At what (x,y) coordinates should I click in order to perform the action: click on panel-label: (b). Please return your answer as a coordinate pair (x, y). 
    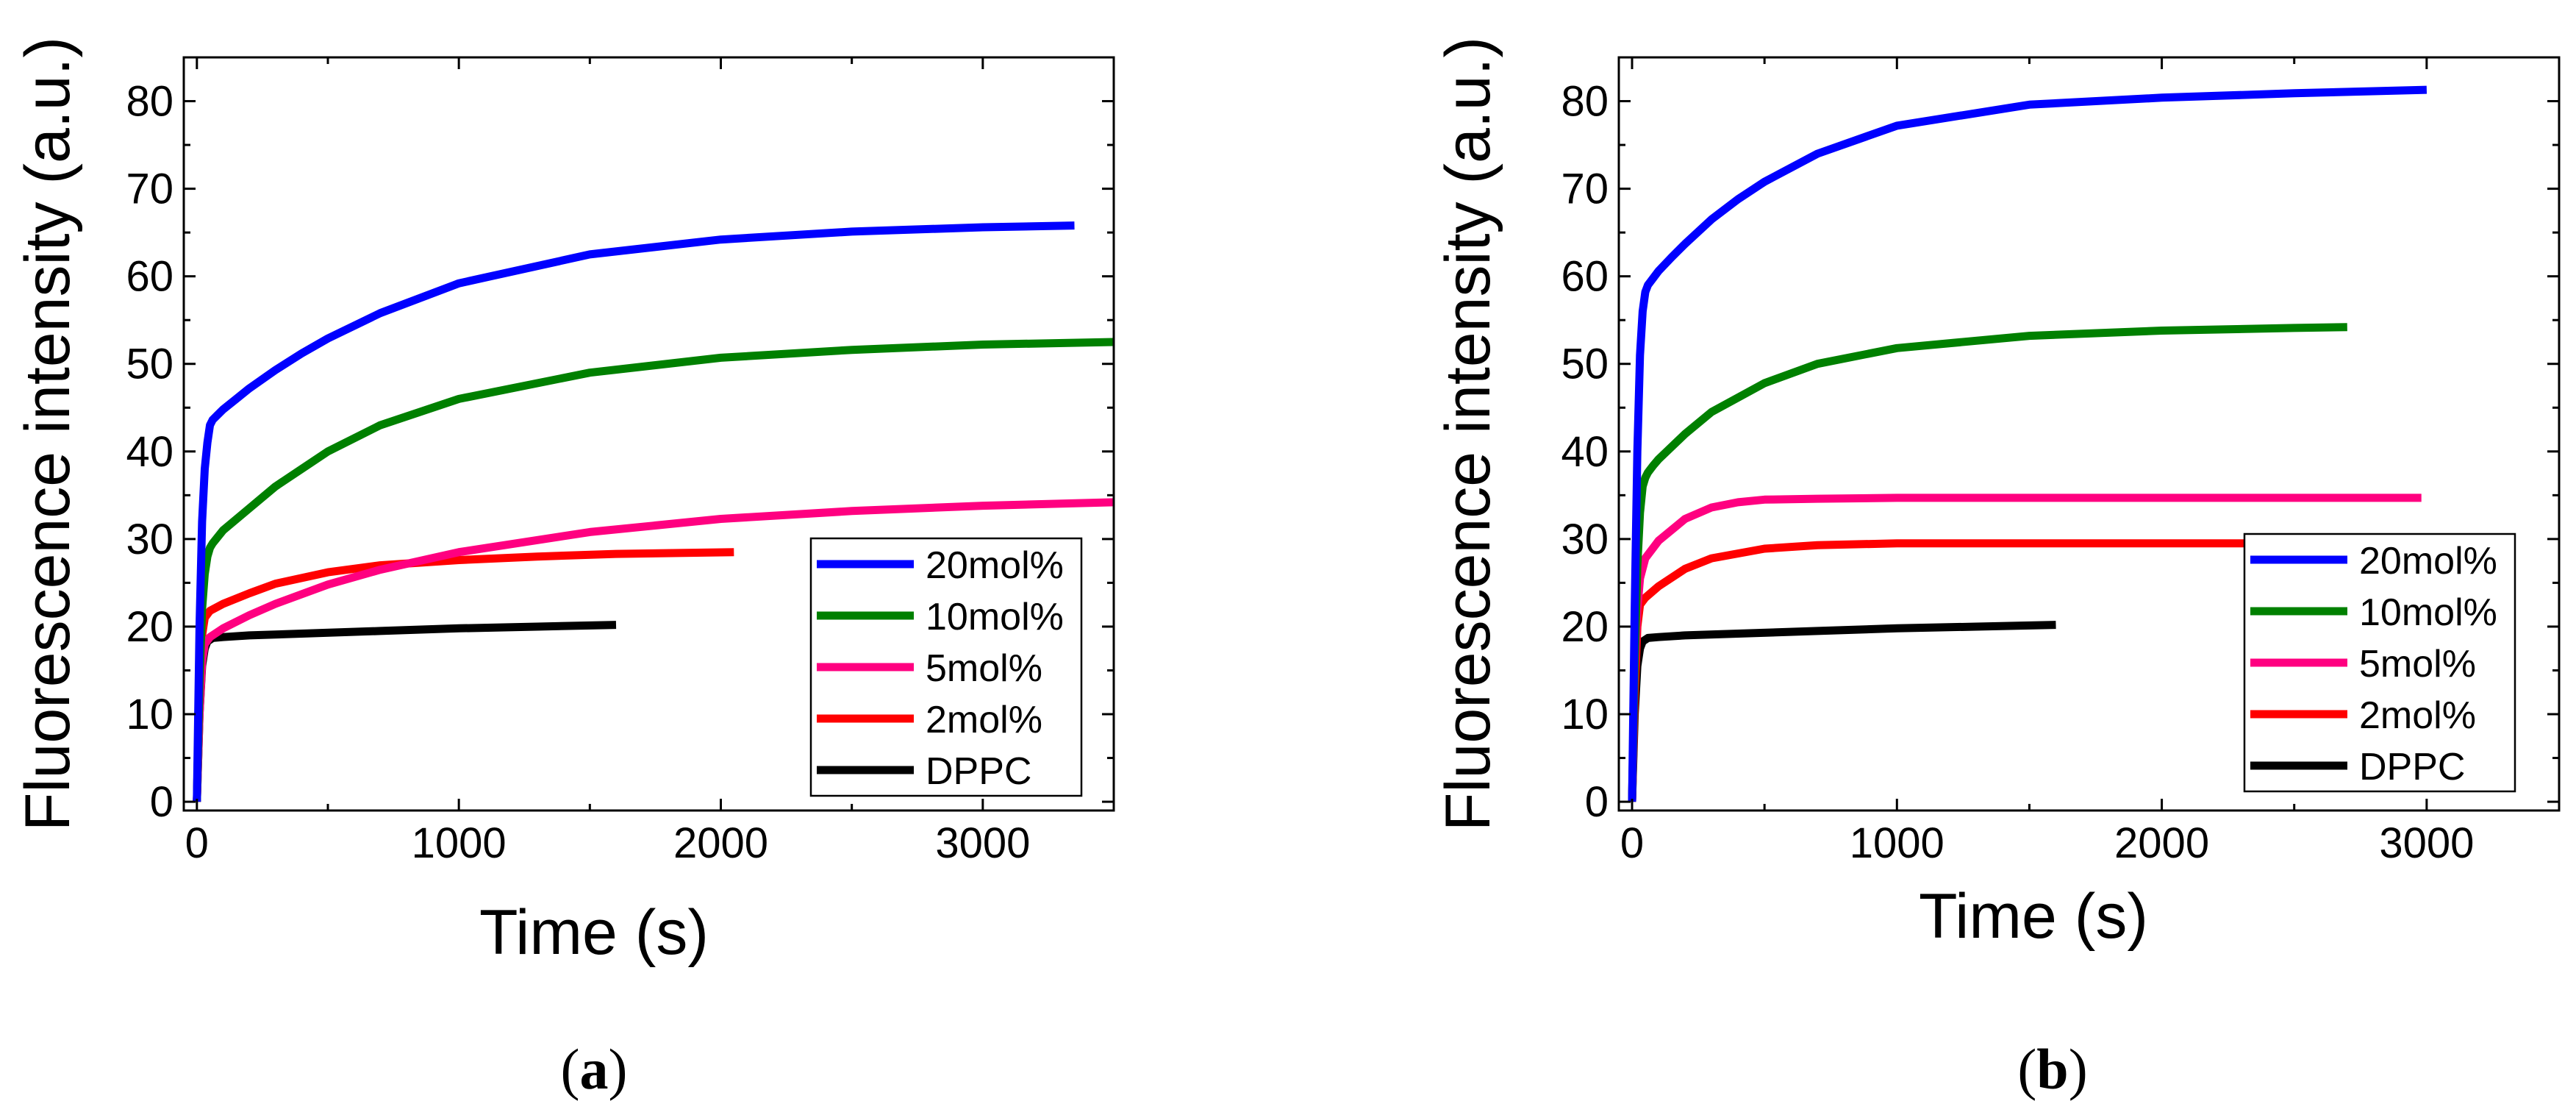
    Looking at the image, I should click on (2052, 1069).